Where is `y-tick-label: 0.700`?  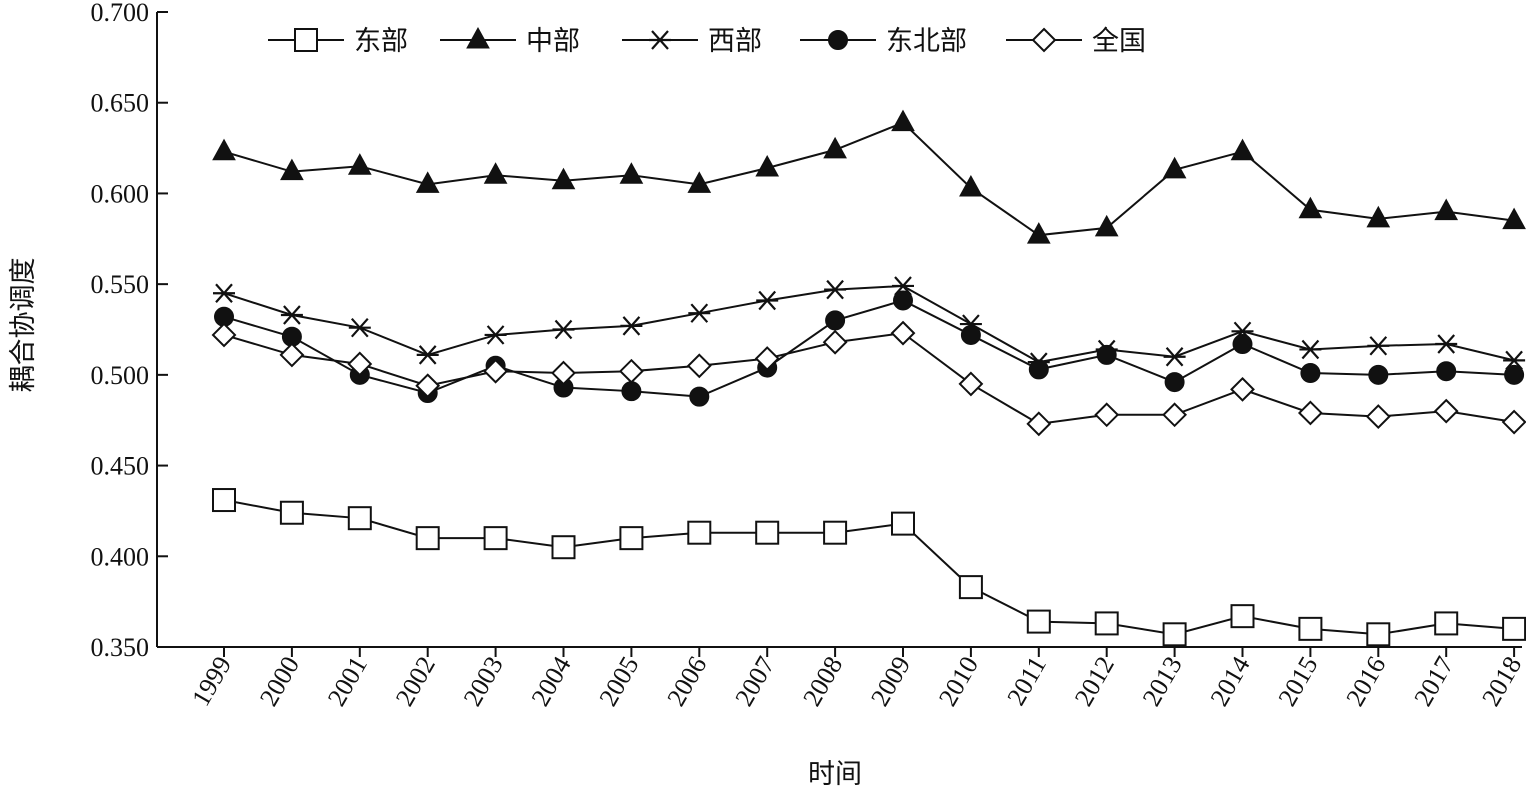 y-tick-label: 0.700 is located at coordinates (120, 13).